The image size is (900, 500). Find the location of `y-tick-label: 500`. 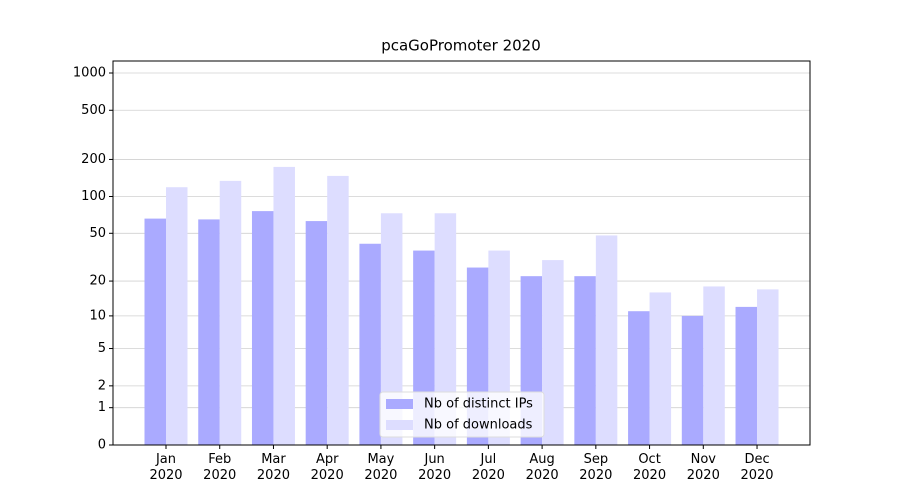

y-tick-label: 500 is located at coordinates (93, 110).